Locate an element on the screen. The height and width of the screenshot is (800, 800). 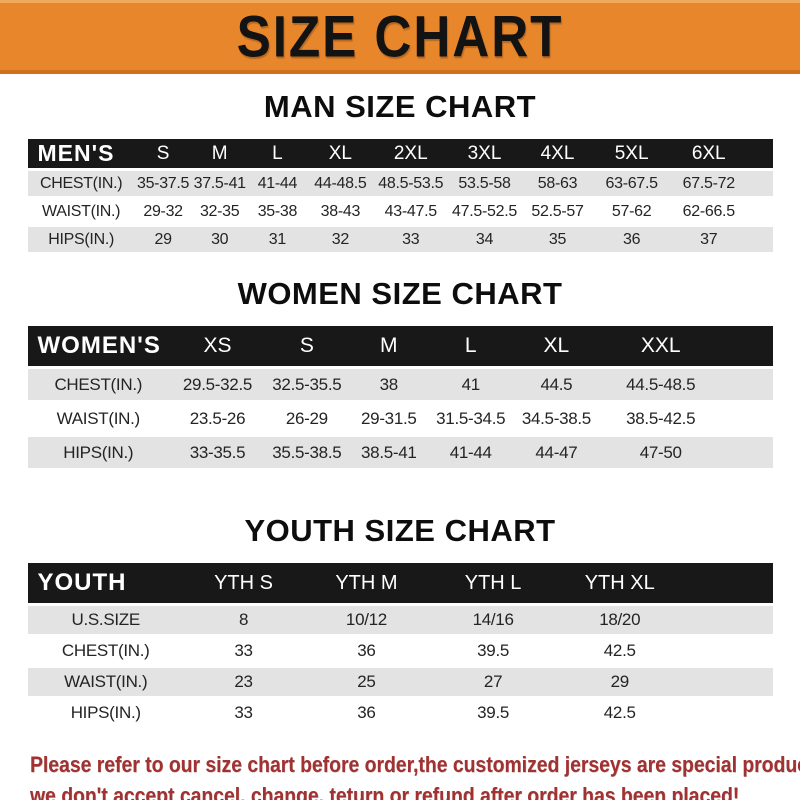
column-header: XS is located at coordinates (217, 346).